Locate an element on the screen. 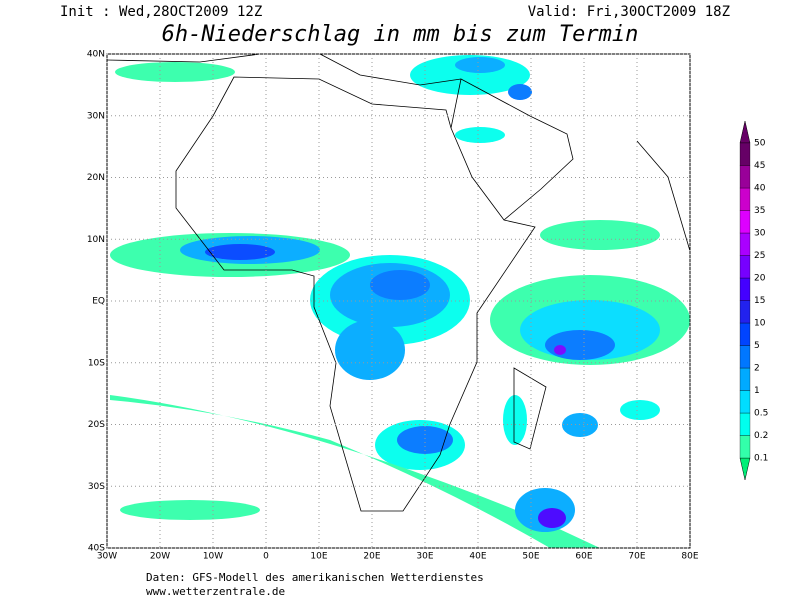 The height and width of the screenshot is (604, 800). colorbar-label: 0.5 is located at coordinates (761, 414).